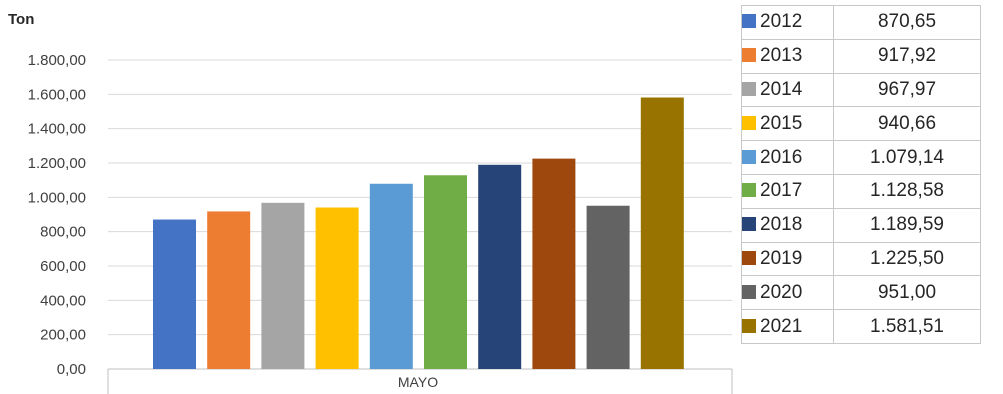 Image resolution: width=1003 pixels, height=394 pixels. I want to click on legend-row: 2013 917,92, so click(861, 56).